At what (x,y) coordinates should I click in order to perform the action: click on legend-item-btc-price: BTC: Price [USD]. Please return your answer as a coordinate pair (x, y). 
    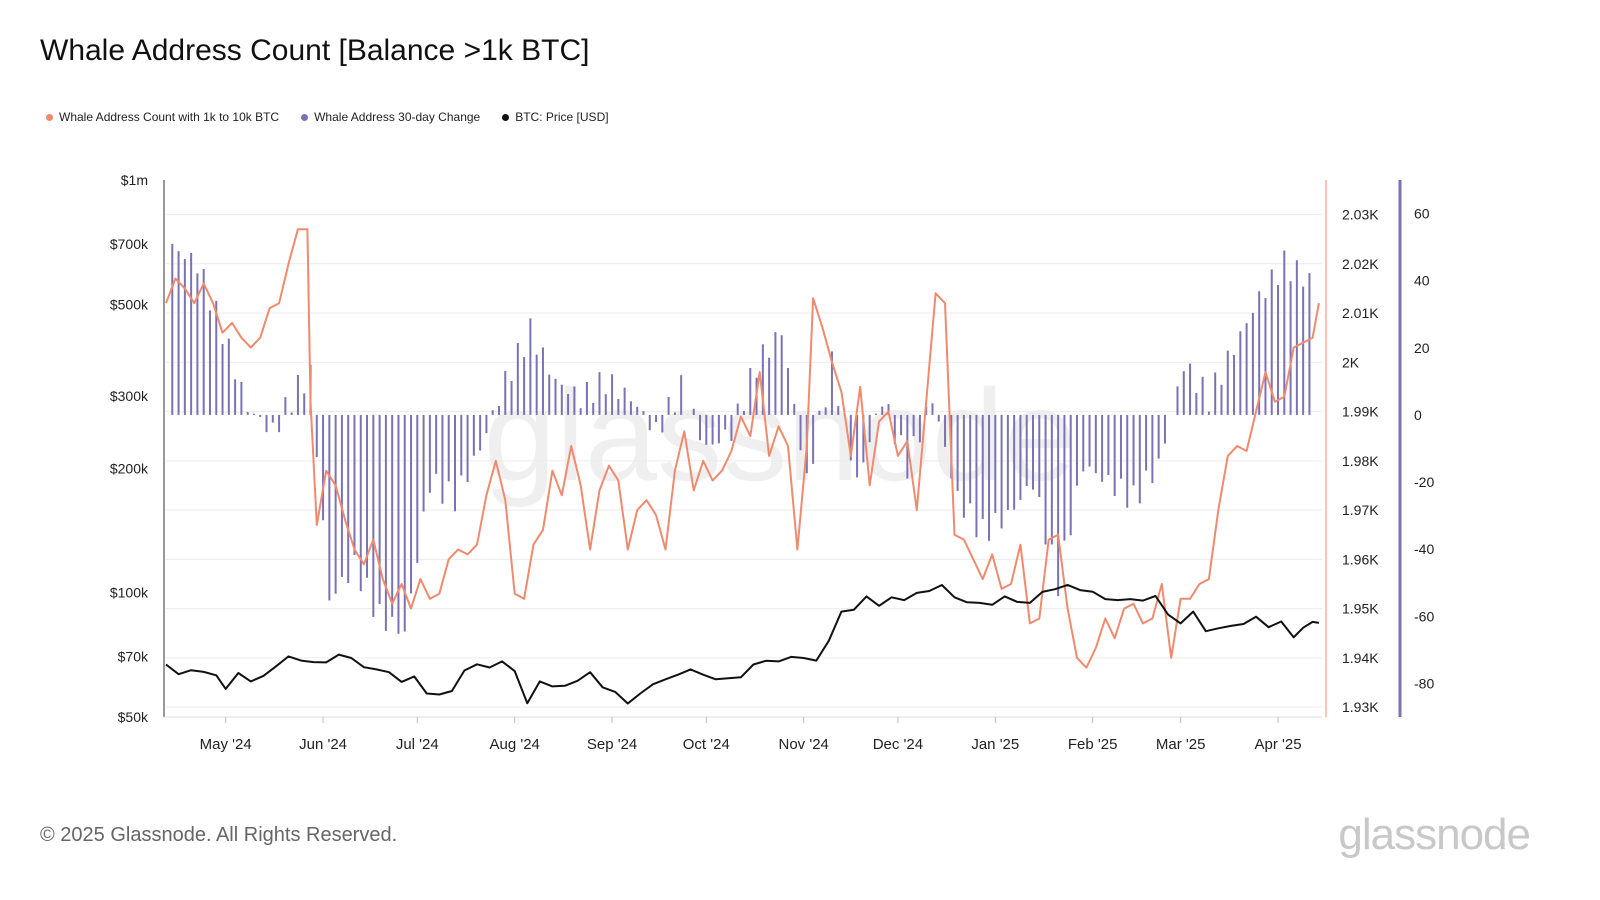
    Looking at the image, I should click on (555, 117).